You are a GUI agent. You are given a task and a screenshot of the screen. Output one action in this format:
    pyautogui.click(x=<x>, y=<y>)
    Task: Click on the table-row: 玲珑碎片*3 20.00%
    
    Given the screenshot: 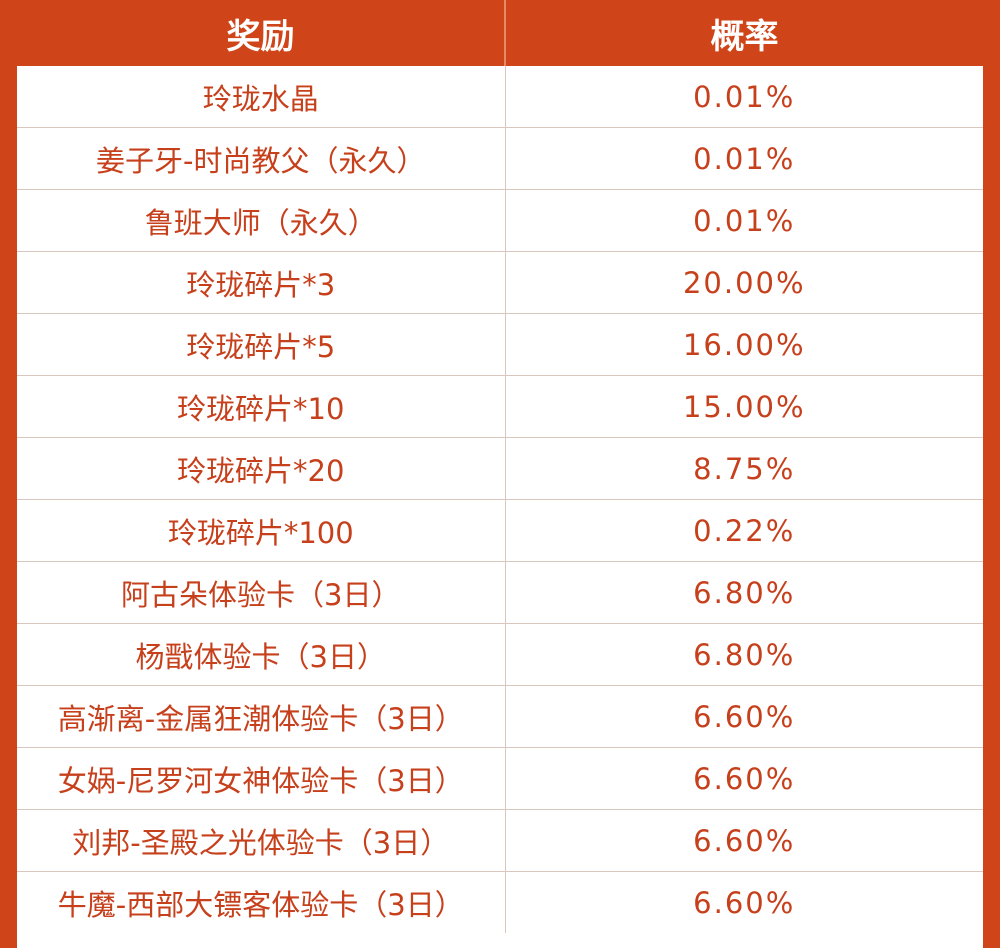 What is the action you would take?
    pyautogui.click(x=500, y=282)
    